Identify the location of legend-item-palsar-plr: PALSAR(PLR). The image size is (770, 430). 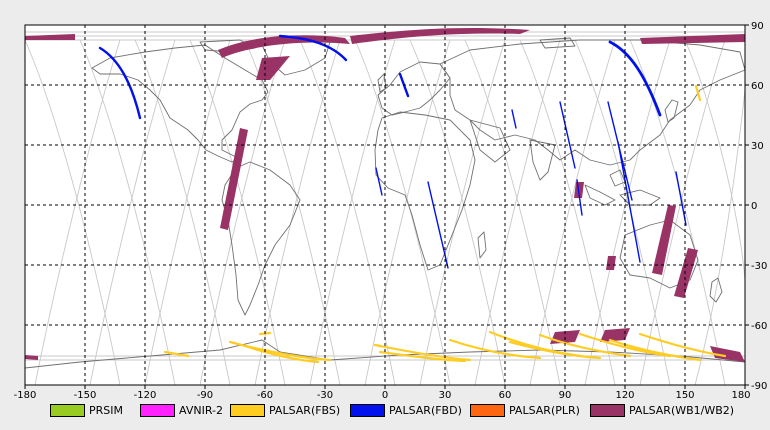
(525, 410).